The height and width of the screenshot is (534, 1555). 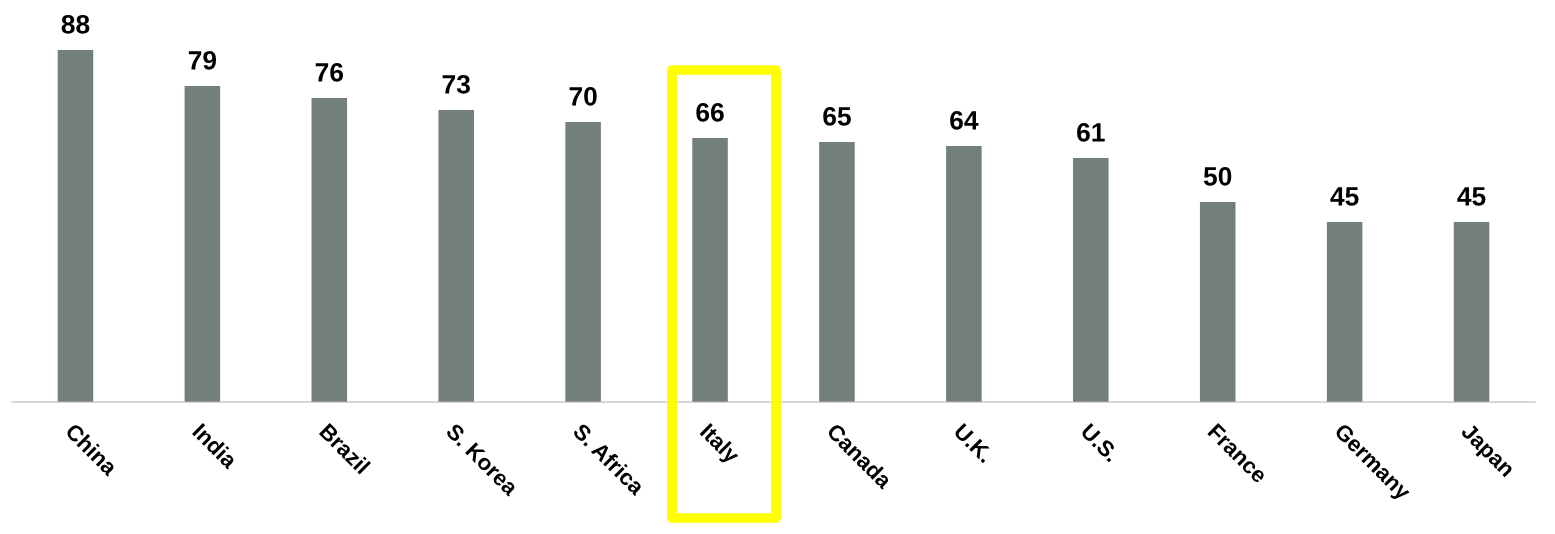 I want to click on data-label: 73, so click(x=456, y=84).